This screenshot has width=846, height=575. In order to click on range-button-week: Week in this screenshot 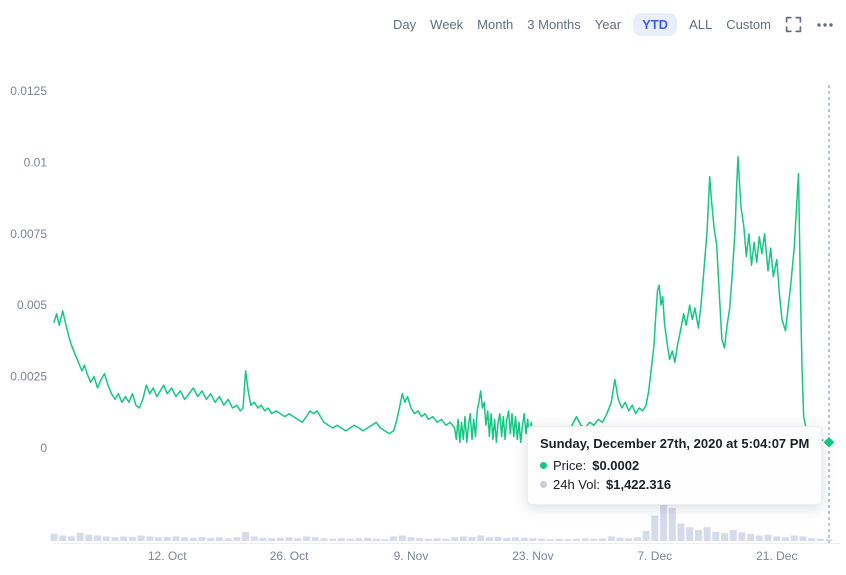, I will do `click(446, 24)`.